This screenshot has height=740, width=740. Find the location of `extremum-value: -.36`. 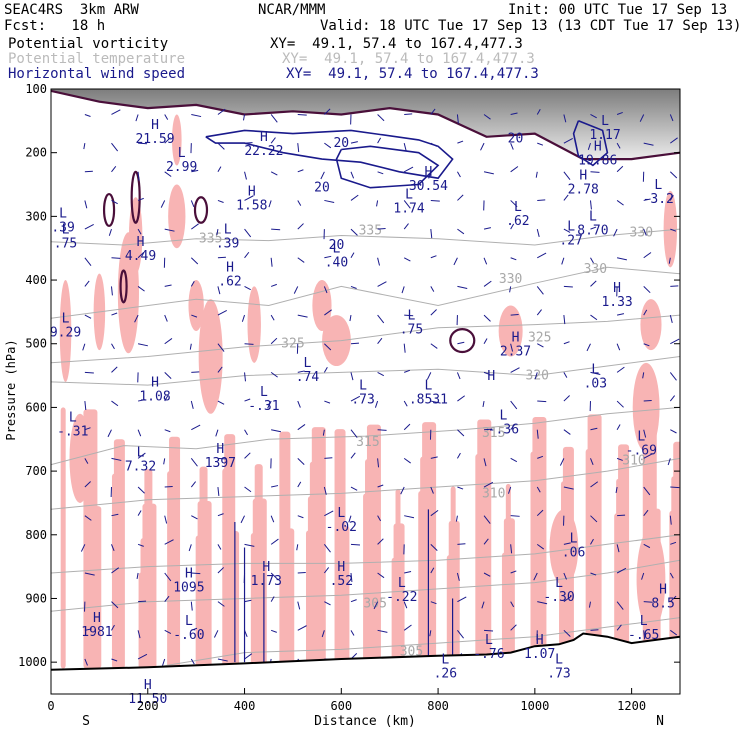

extremum-value: -.36 is located at coordinates (503, 429).